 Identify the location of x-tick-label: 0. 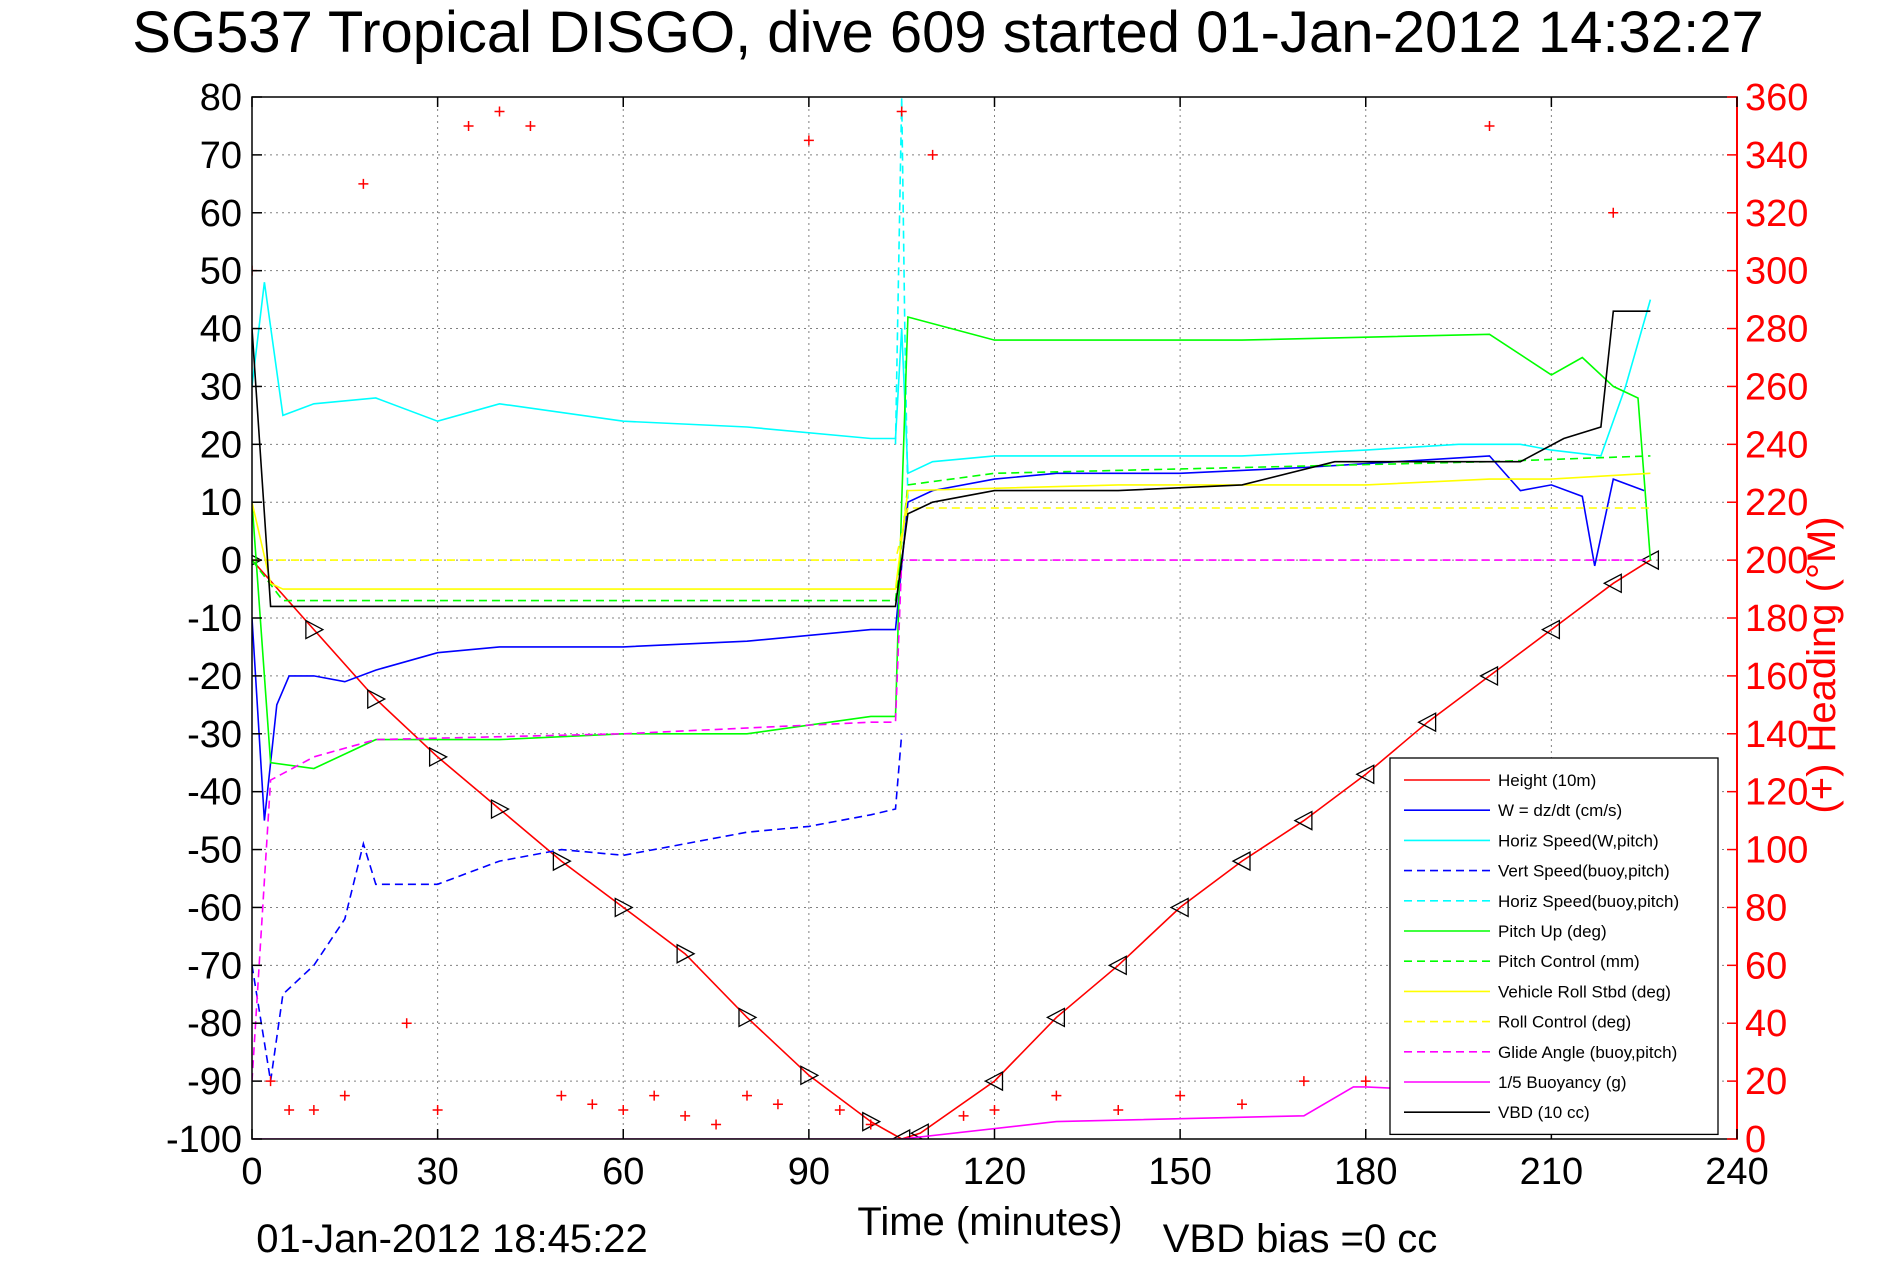
(251, 1172).